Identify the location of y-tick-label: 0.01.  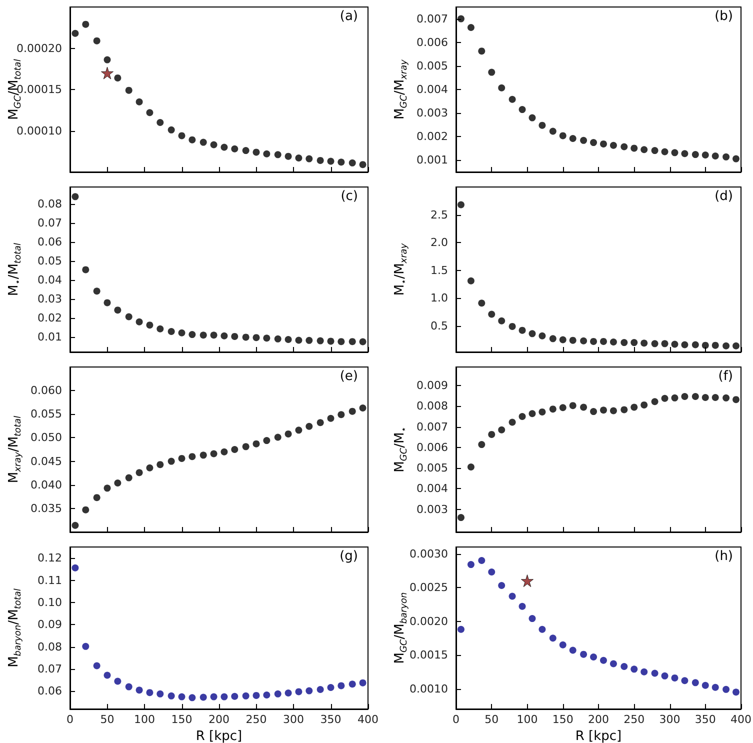
(50, 337).